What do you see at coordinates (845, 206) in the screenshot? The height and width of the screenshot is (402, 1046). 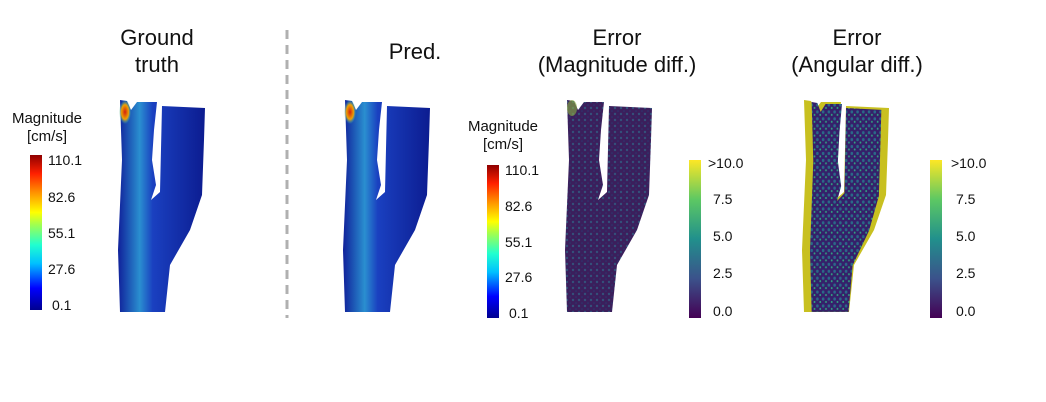 I see `angular-error-vessel` at bounding box center [845, 206].